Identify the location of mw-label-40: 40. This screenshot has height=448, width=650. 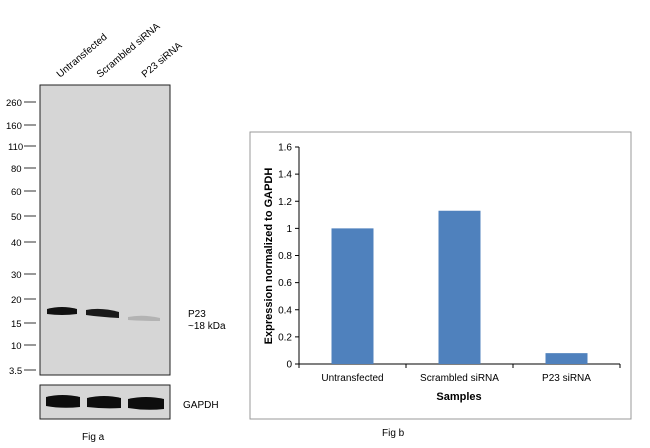
(16, 243).